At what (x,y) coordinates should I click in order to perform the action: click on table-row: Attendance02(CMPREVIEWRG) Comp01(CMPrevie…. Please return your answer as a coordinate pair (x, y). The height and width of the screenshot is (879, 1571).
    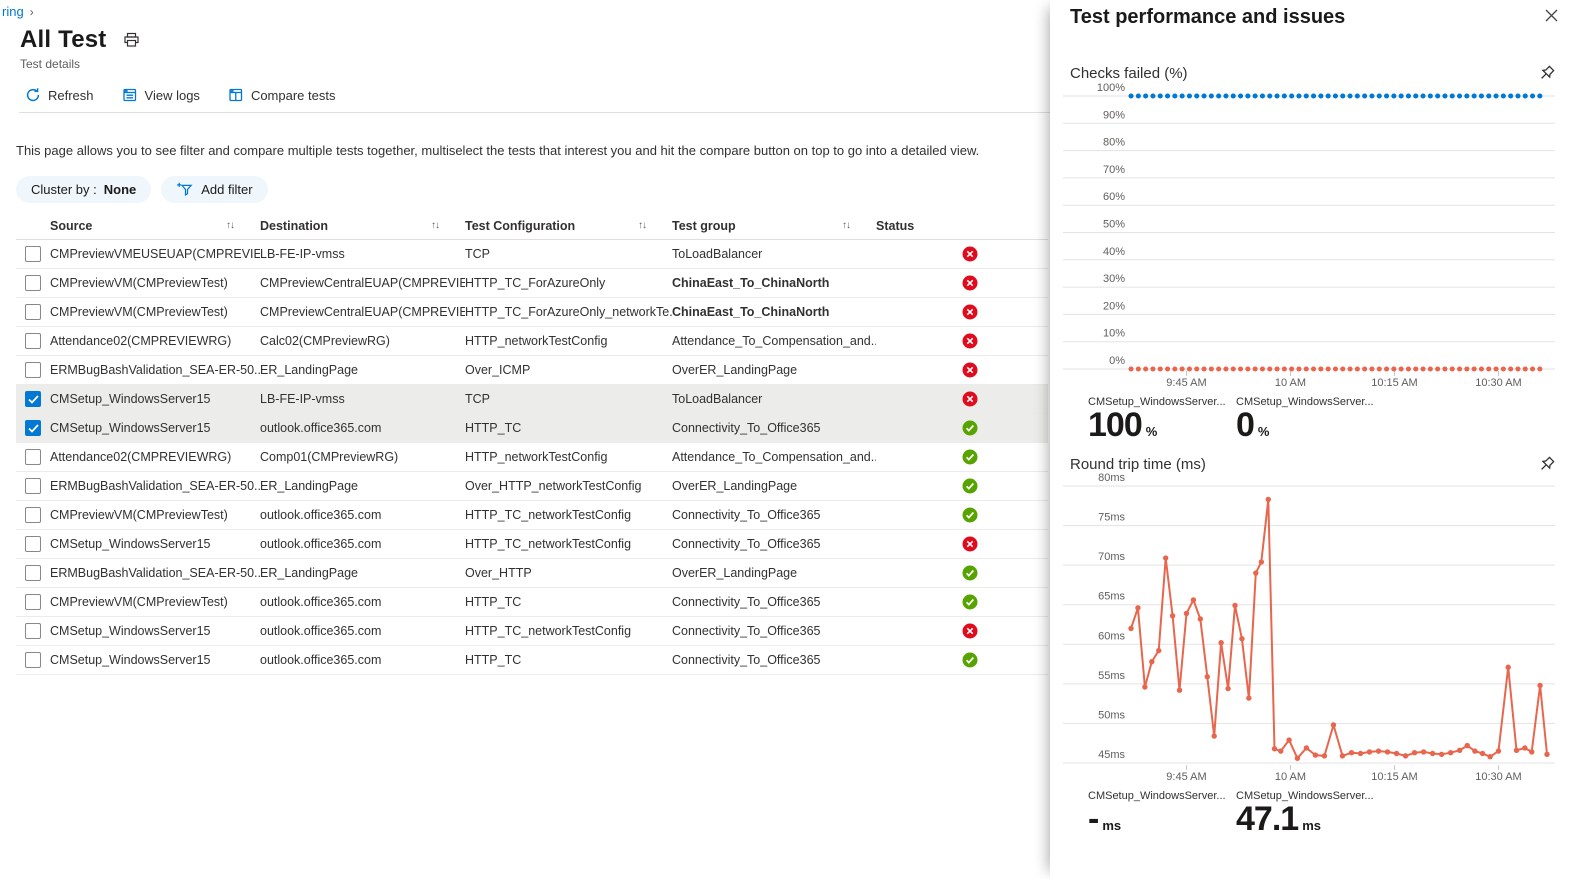
    Looking at the image, I should click on (532, 457).